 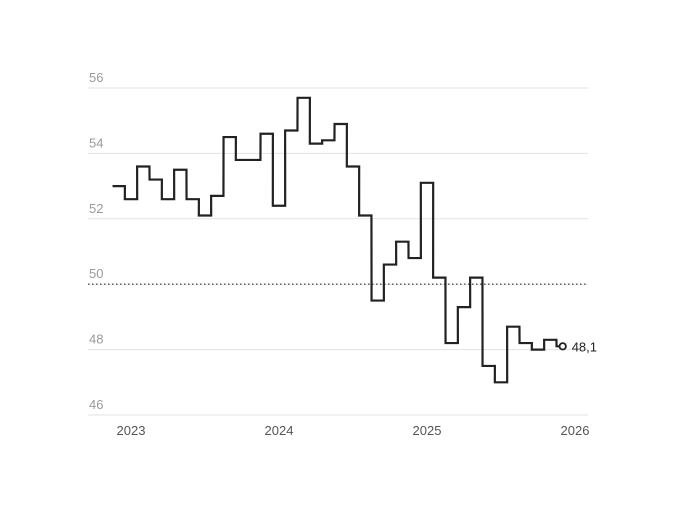 I want to click on y-tick-label: 52, so click(x=96, y=208).